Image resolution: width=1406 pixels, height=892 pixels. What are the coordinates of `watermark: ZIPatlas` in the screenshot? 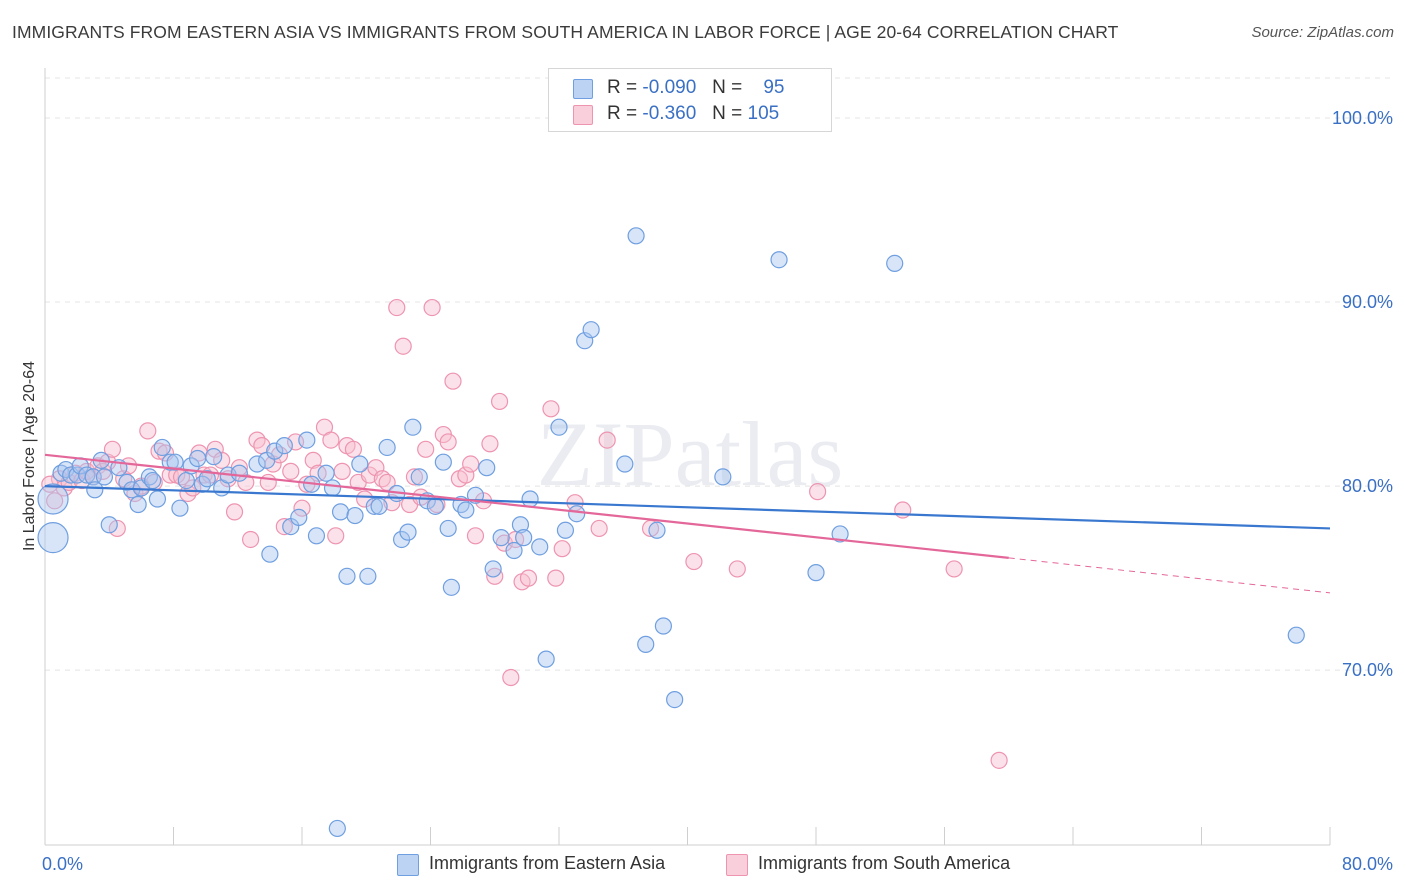 It's located at (690, 454).